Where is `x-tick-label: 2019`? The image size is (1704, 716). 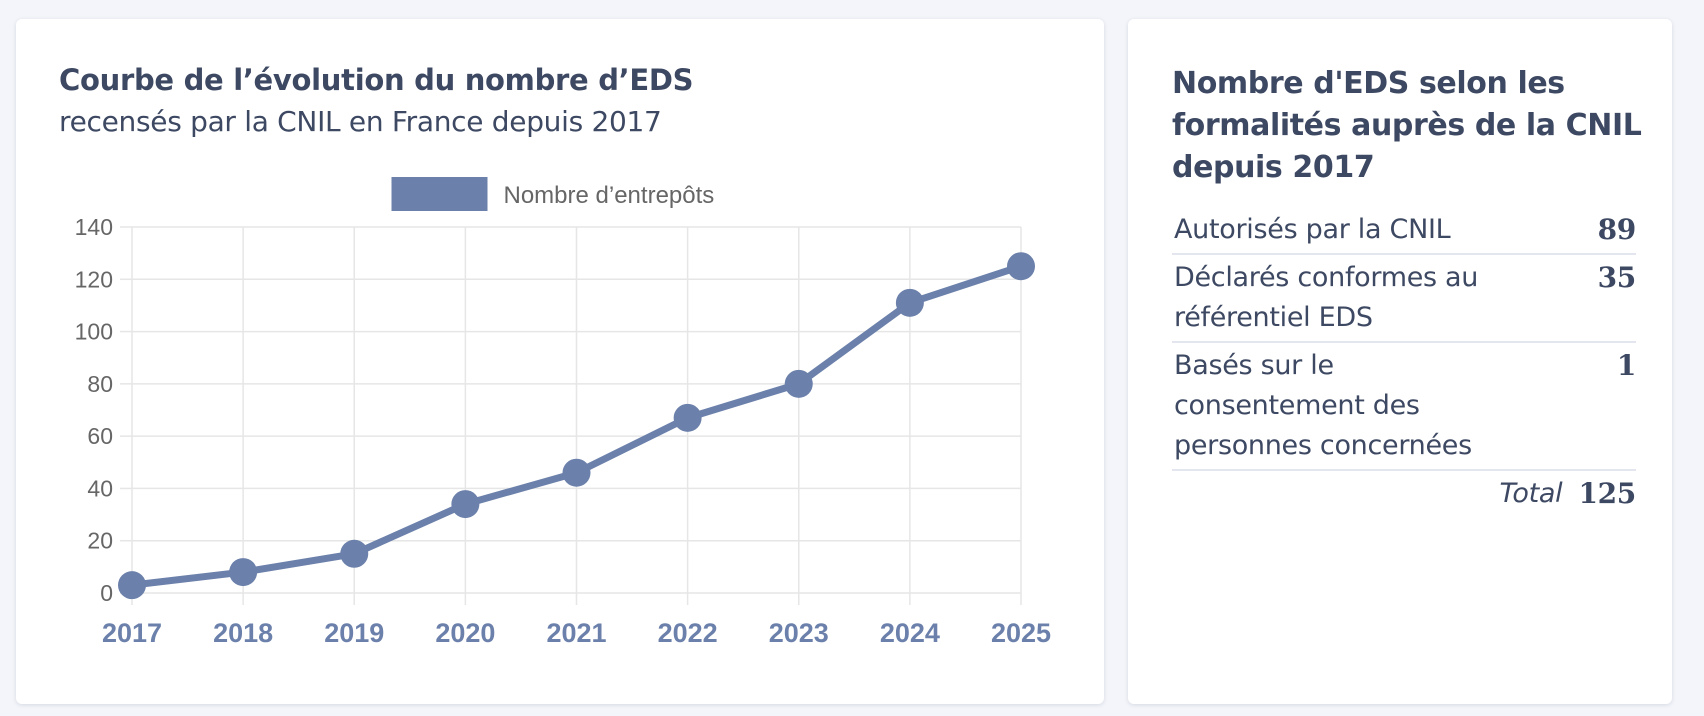
x-tick-label: 2019 is located at coordinates (354, 633).